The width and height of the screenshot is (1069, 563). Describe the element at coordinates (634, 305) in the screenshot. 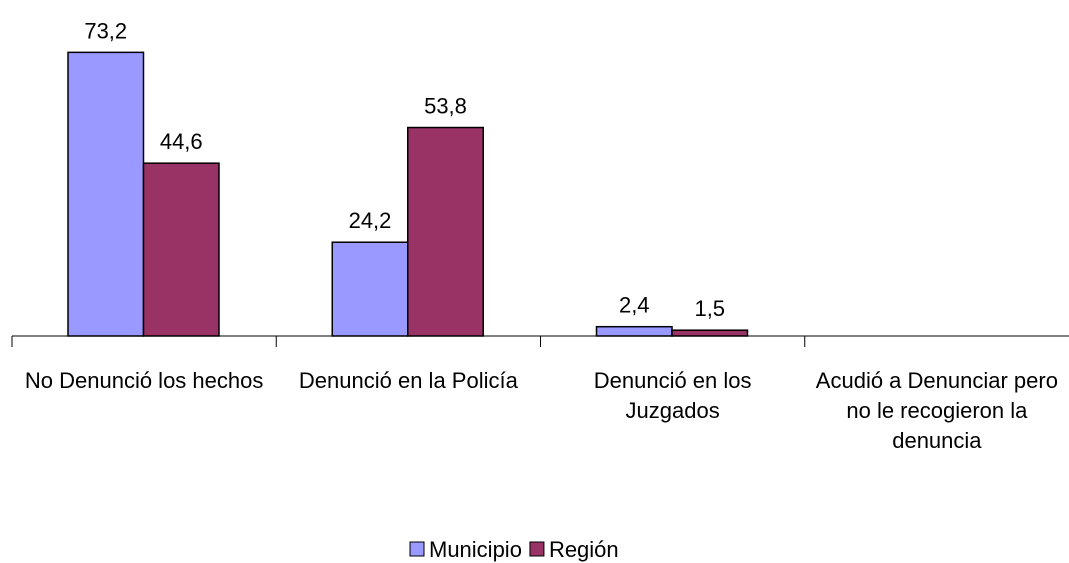

I see `data-label: 2,4` at that location.